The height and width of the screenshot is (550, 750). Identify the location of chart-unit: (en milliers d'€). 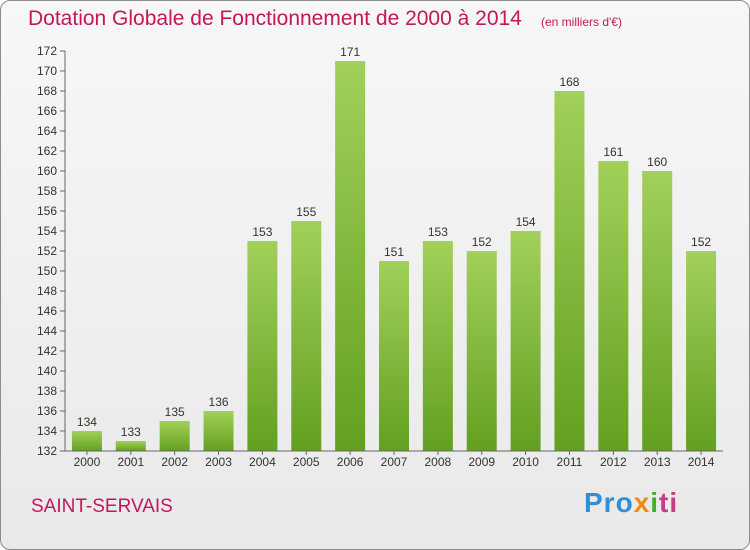
(581, 22).